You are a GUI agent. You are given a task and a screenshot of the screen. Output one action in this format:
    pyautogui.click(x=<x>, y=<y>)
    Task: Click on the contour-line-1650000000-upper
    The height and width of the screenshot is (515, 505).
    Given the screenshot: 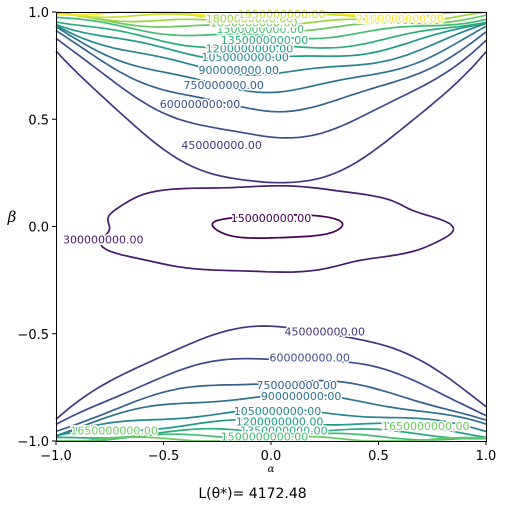 What is the action you would take?
    pyautogui.click(x=271, y=22)
    